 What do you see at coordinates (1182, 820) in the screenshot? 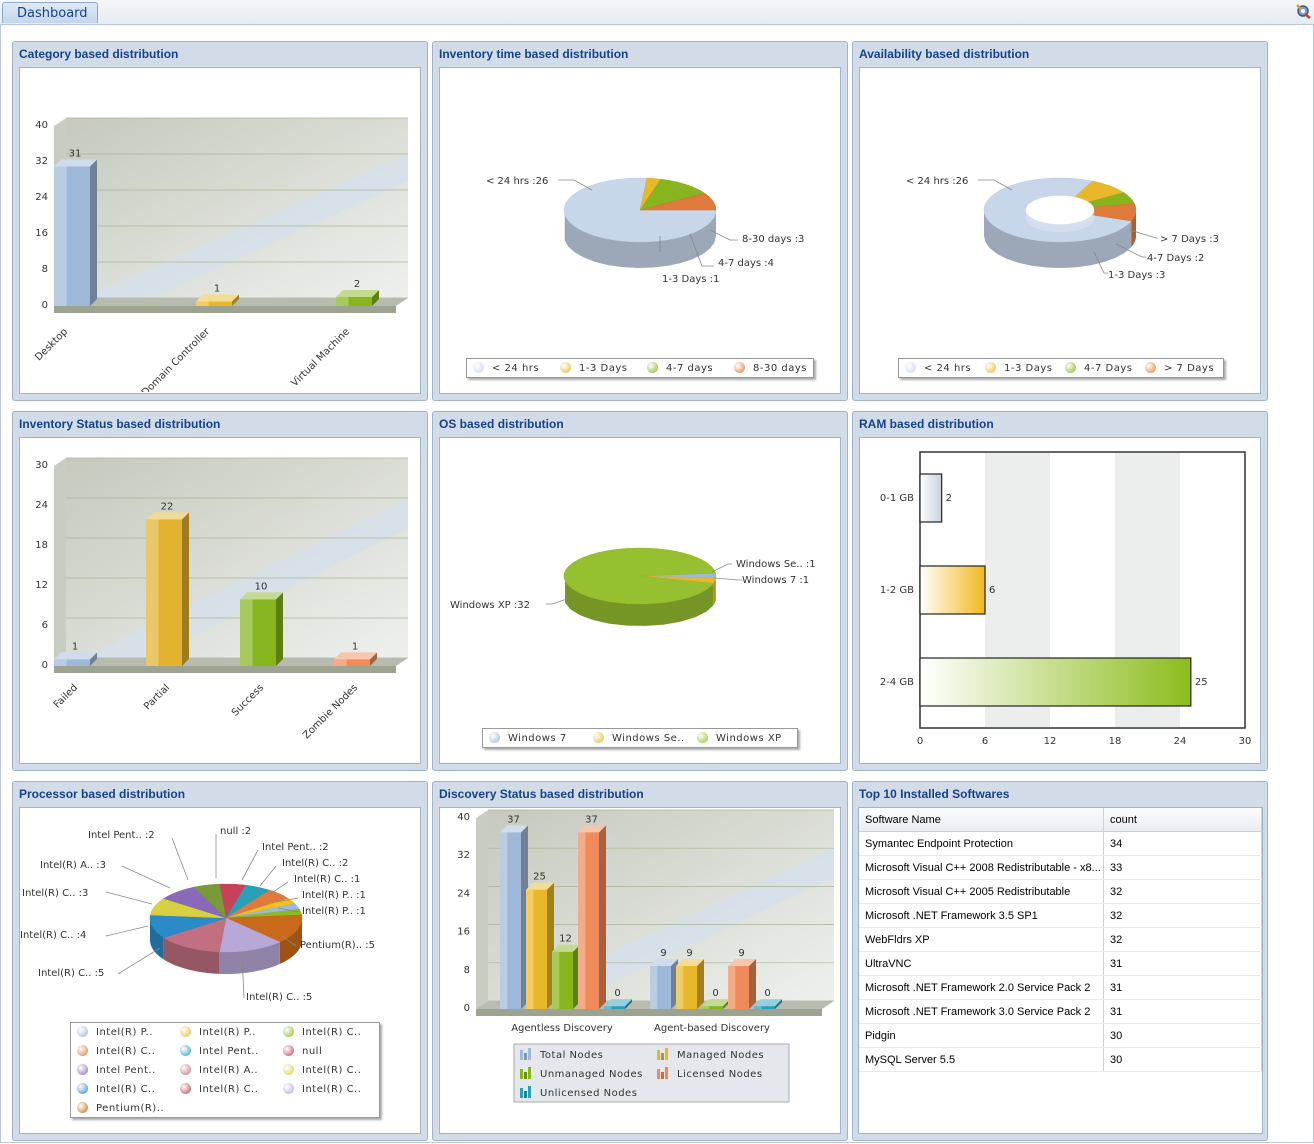
I see `column-header-count: count` at bounding box center [1182, 820].